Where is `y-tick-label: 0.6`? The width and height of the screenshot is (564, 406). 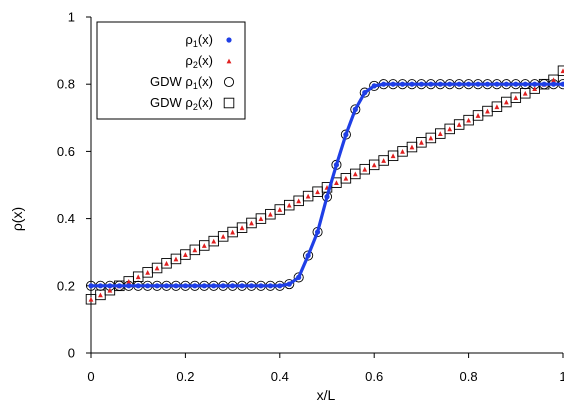
y-tick-label: 0.6 is located at coordinates (66, 151).